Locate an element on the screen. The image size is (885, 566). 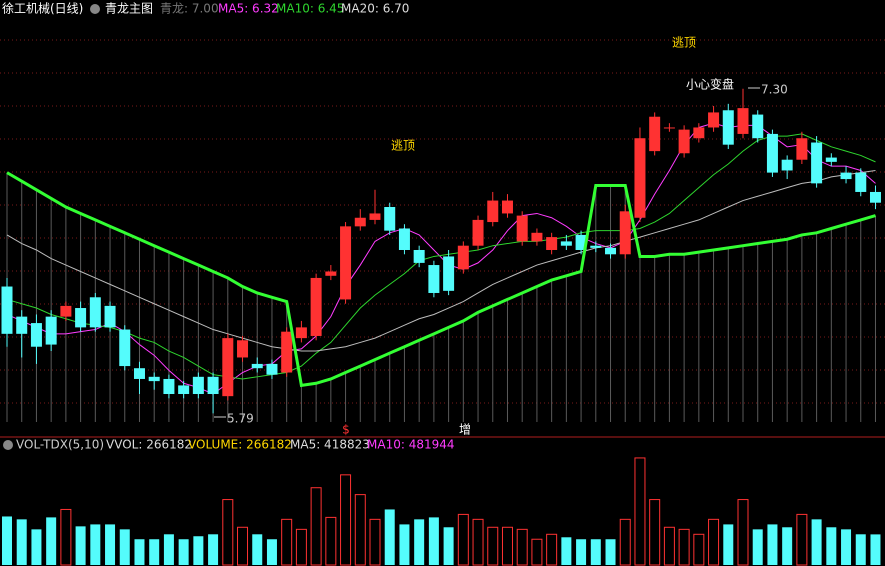
volume-indicator: VOL-TDX(5,10) is located at coordinates (60, 445).